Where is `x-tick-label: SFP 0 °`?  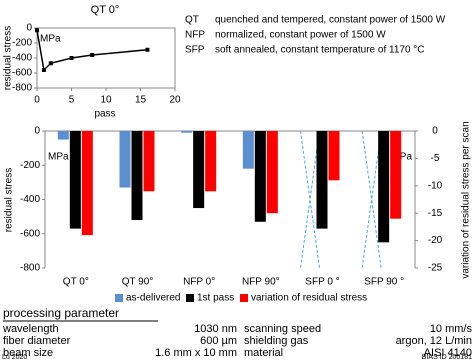 x-tick-label: SFP 0 ° is located at coordinates (322, 282).